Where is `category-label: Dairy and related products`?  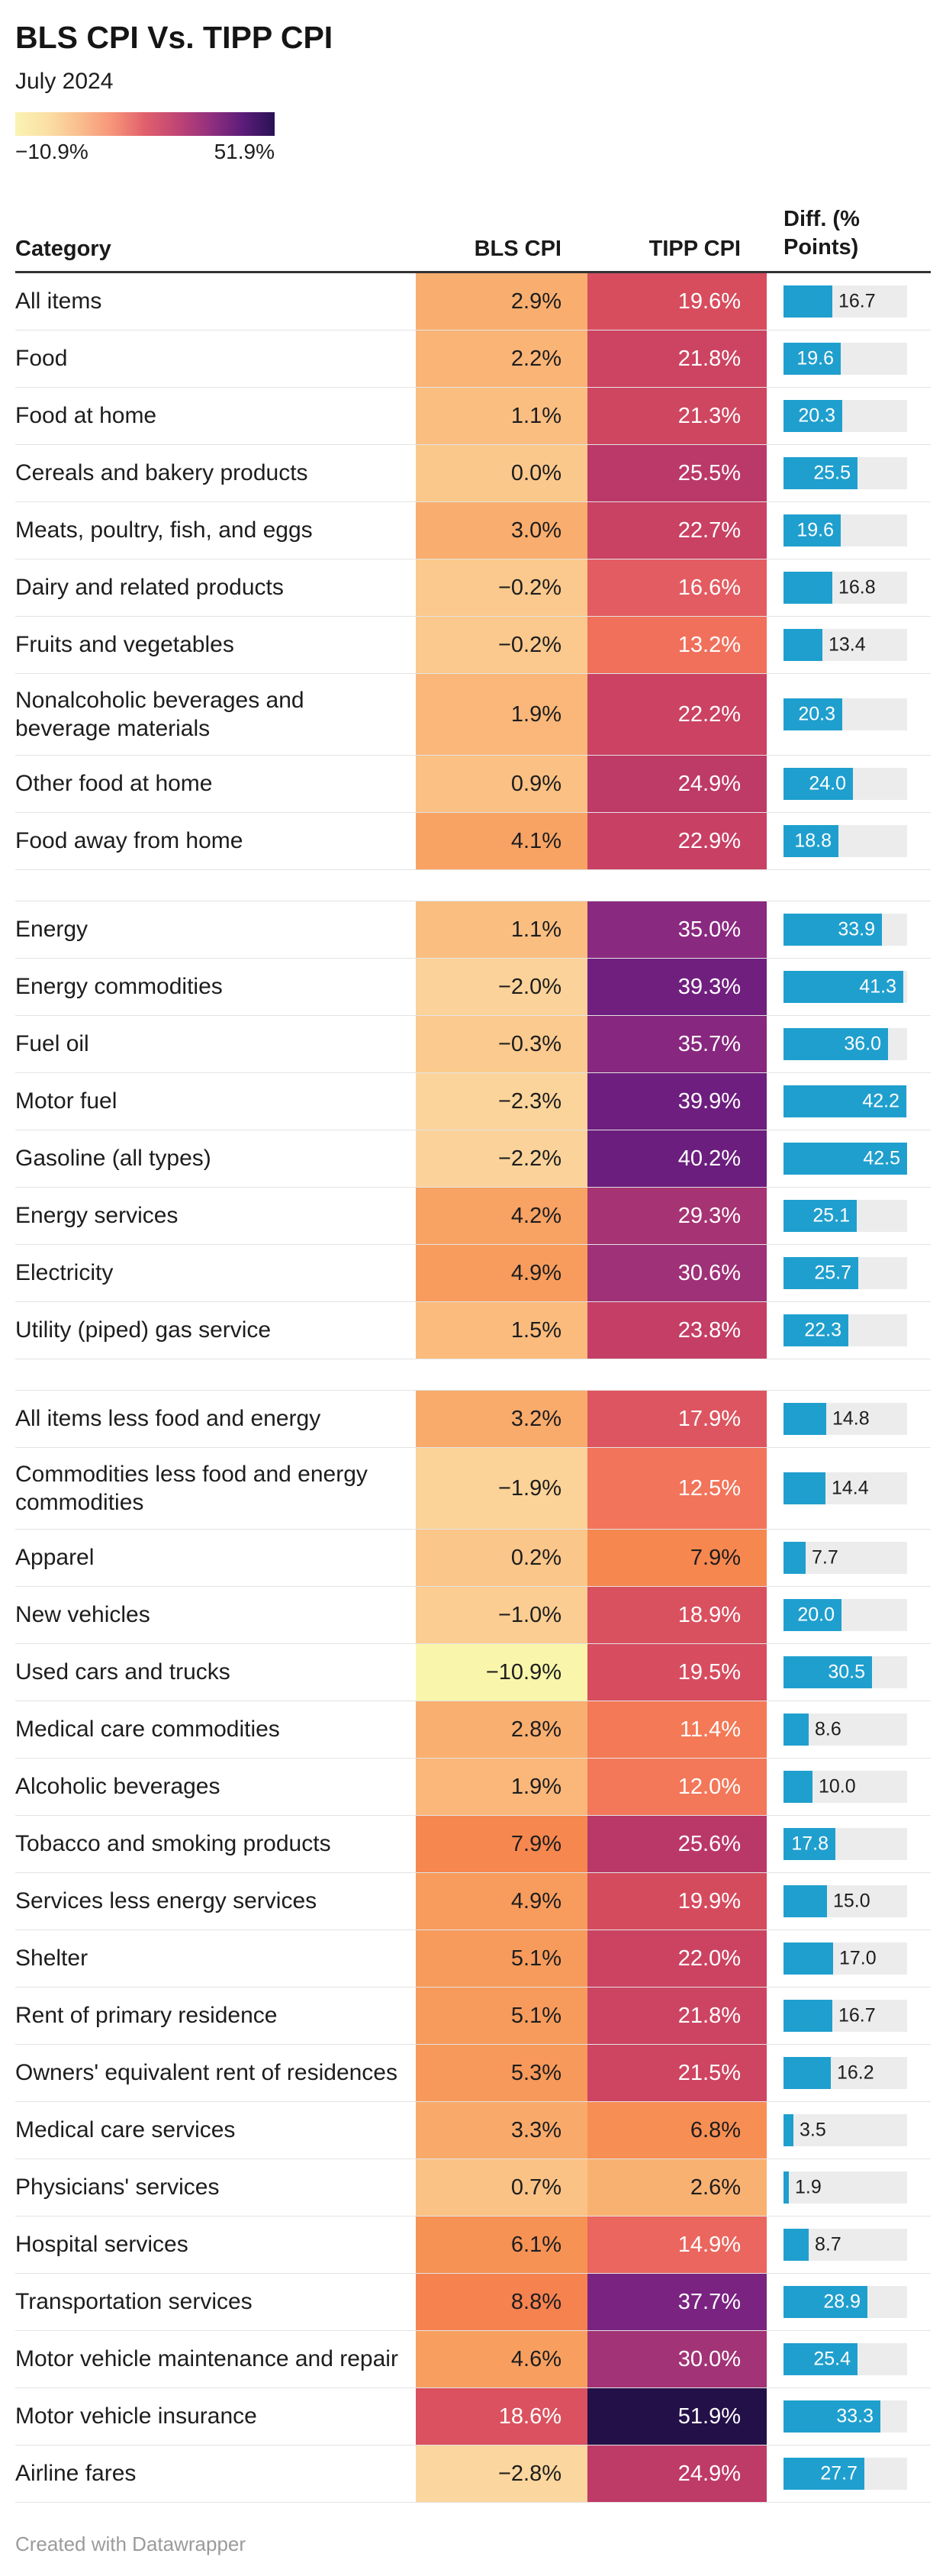 category-label: Dairy and related products is located at coordinates (149, 588).